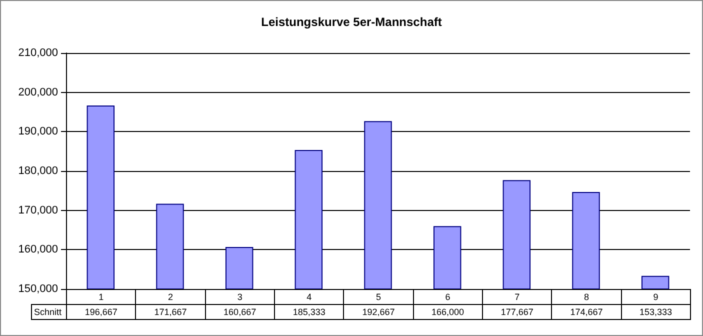 This screenshot has width=703, height=336. What do you see at coordinates (309, 312) in the screenshot?
I see `data-label: 185,333` at bounding box center [309, 312].